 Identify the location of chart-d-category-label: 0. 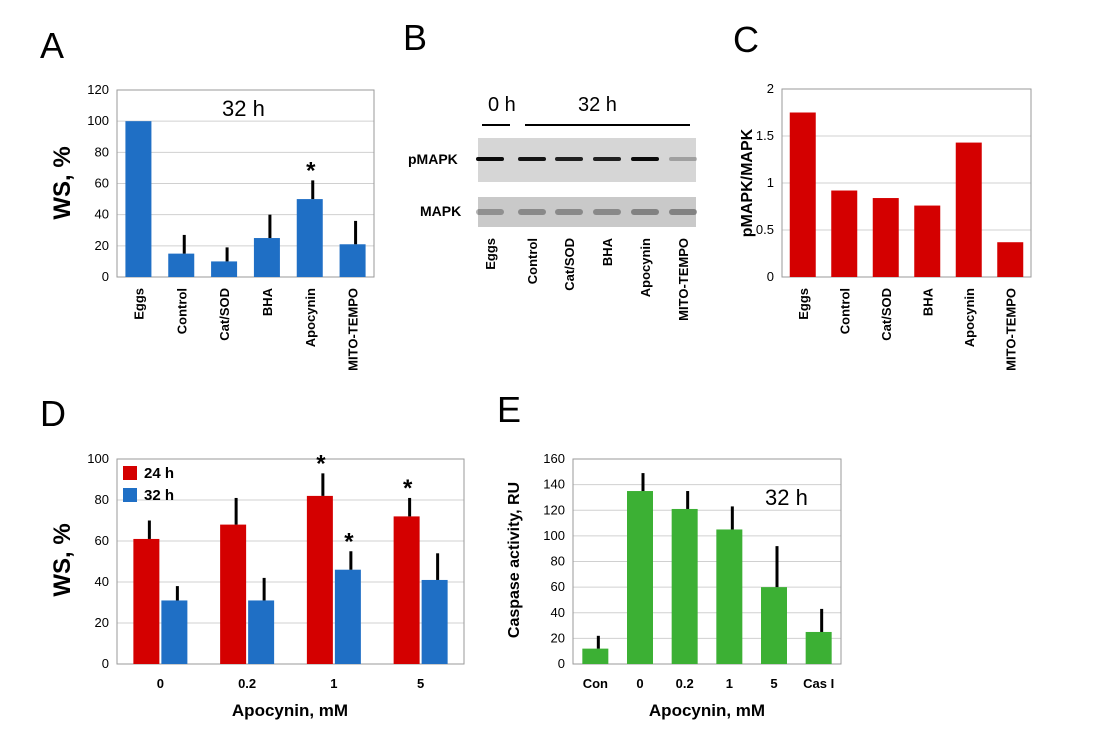
(160, 683).